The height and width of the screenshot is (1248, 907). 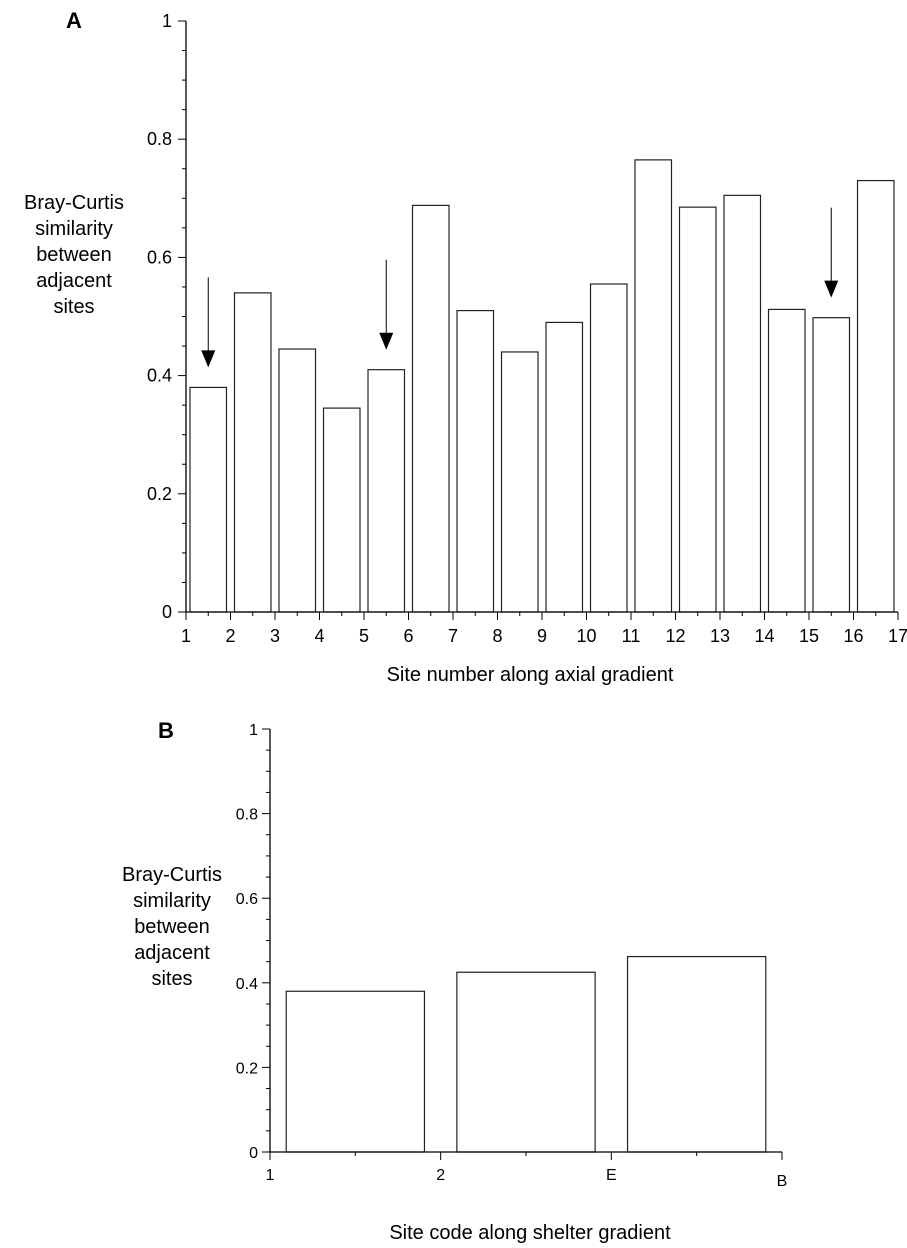 I want to click on panel-a-ylabel-line: Bray-Curtis, so click(x=73, y=203).